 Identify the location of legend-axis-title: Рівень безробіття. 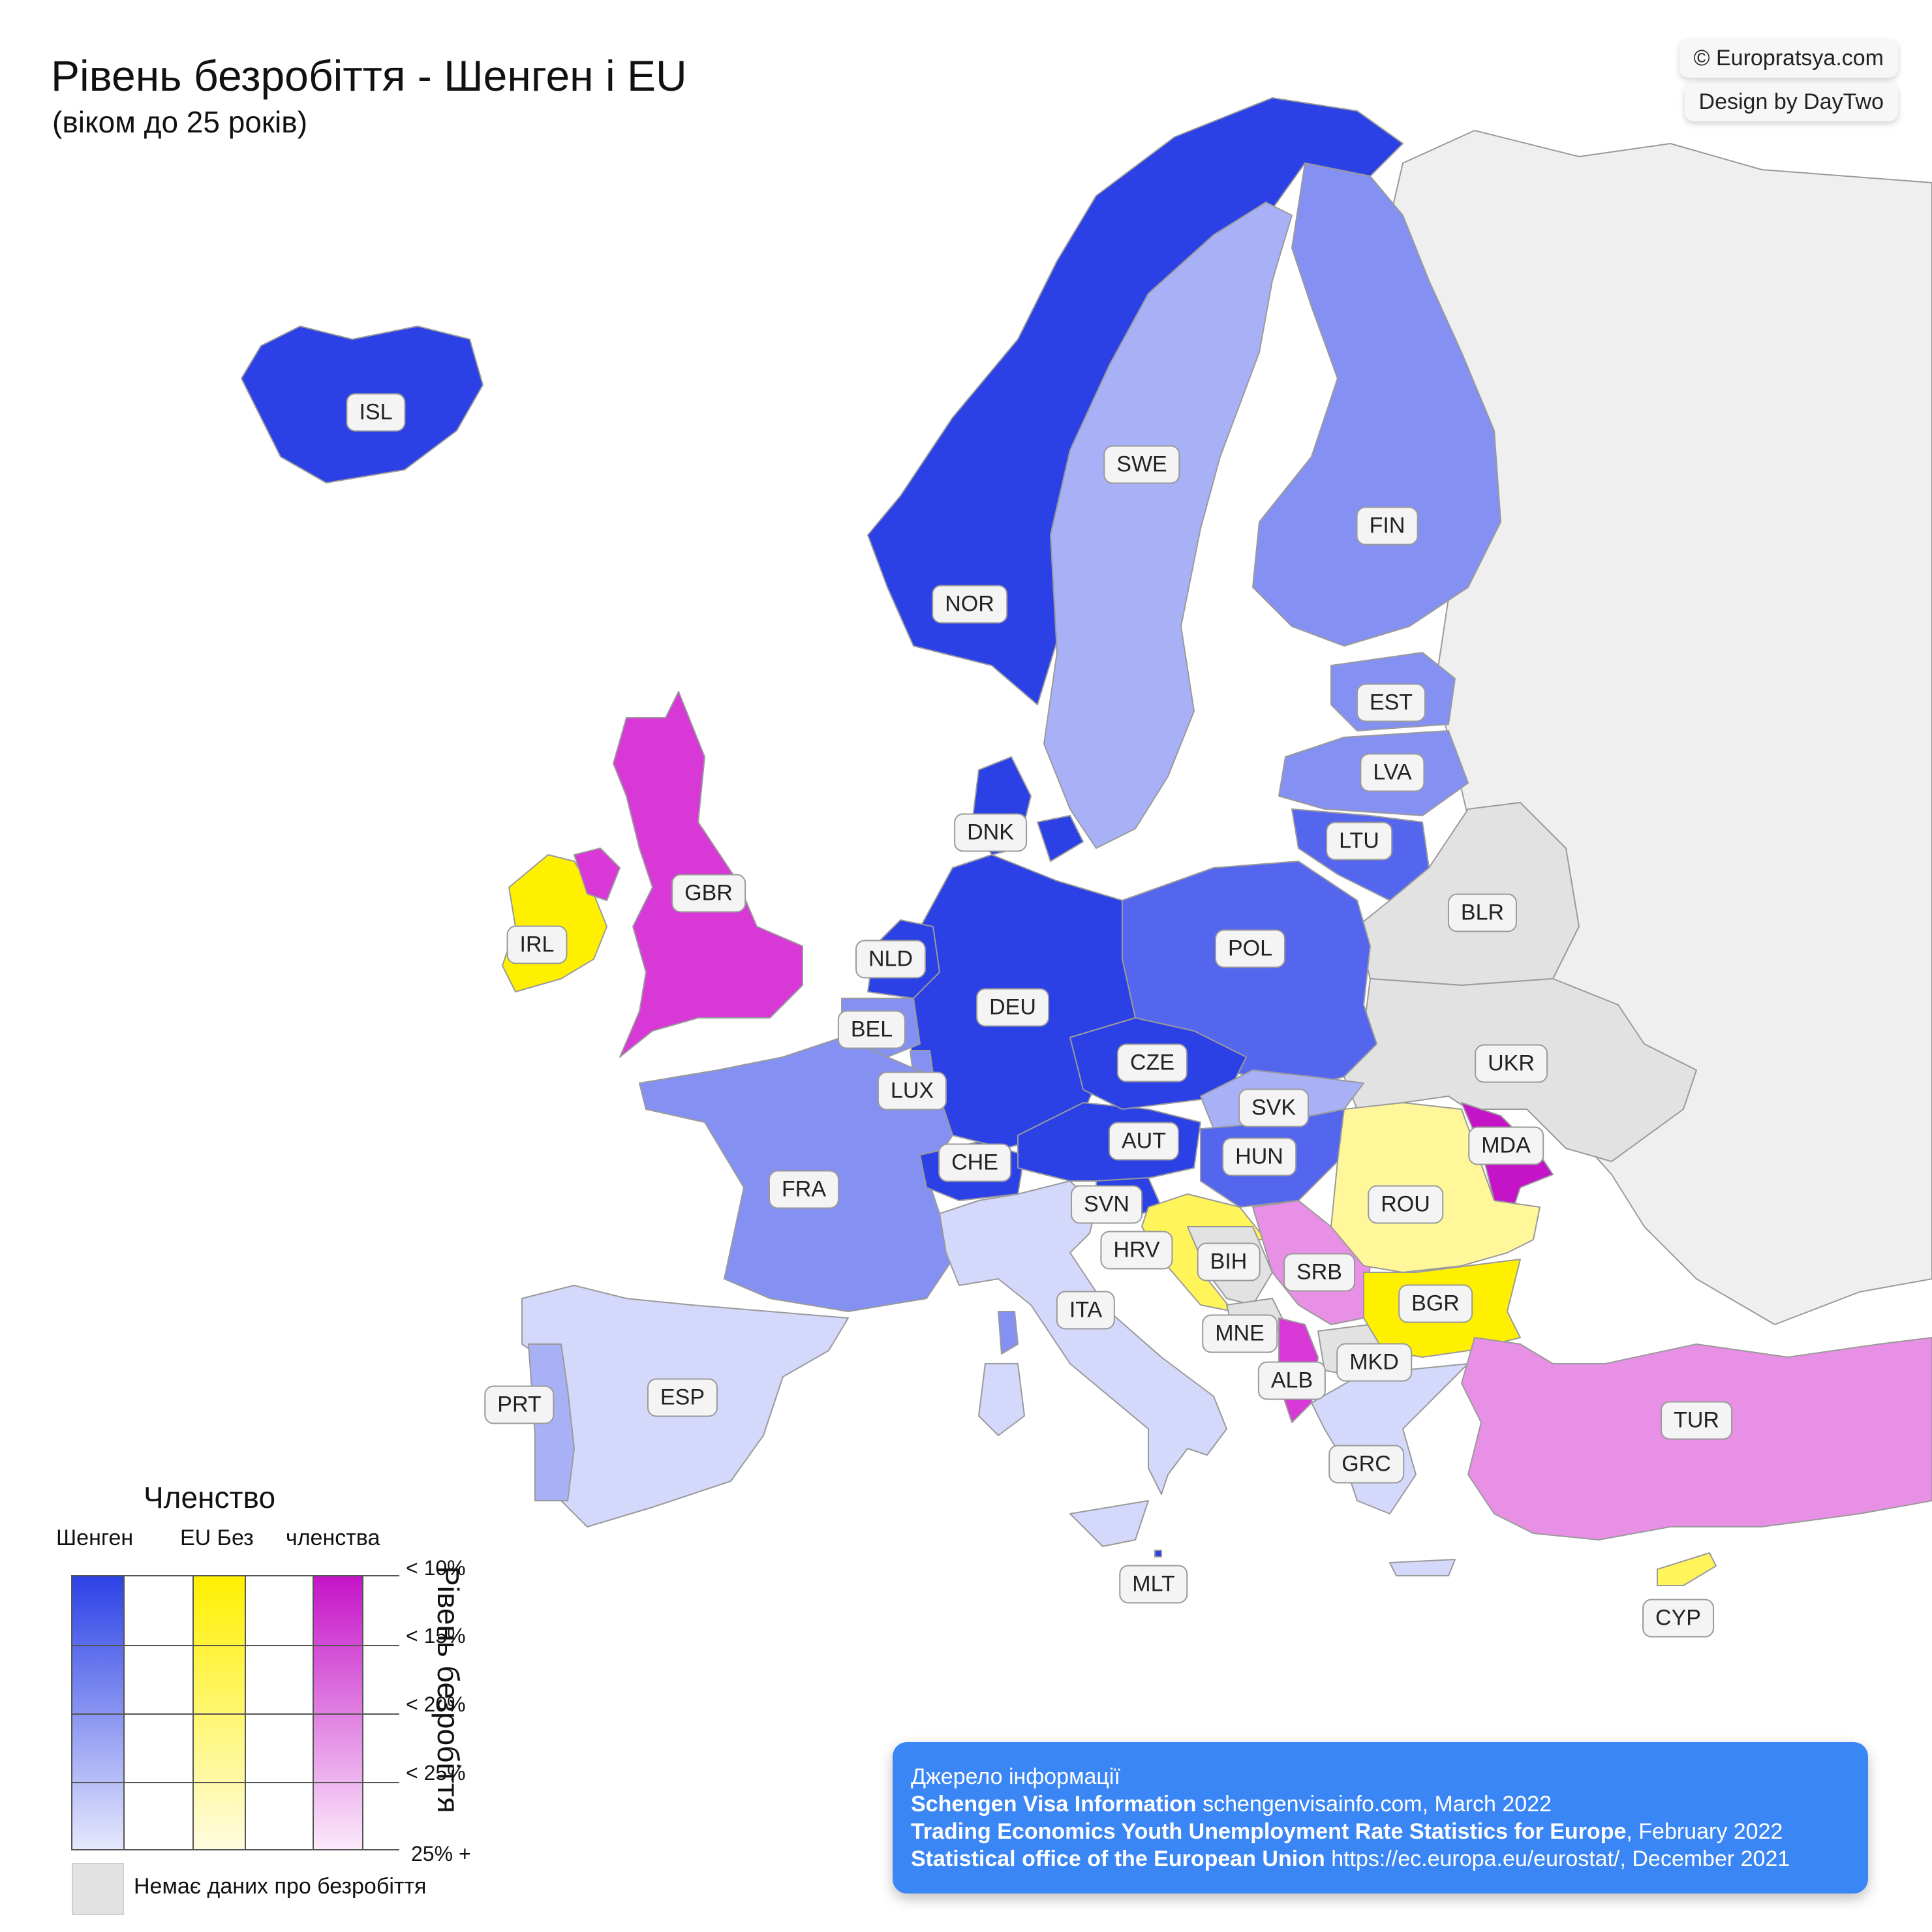
(448, 1689).